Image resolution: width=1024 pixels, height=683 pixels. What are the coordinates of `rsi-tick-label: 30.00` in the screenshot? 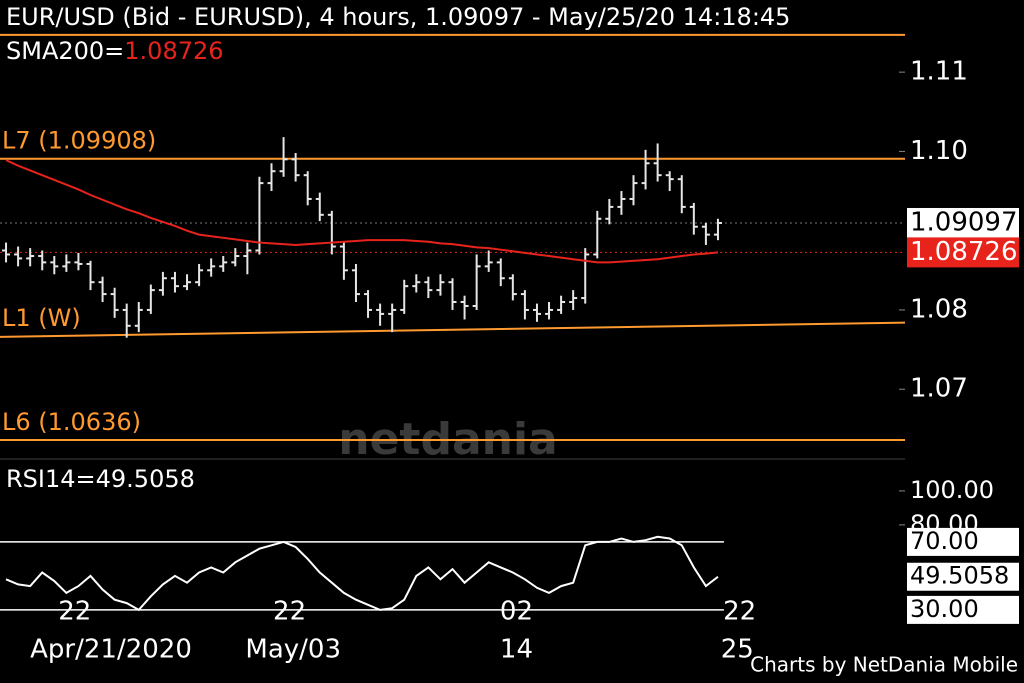 It's located at (944, 609).